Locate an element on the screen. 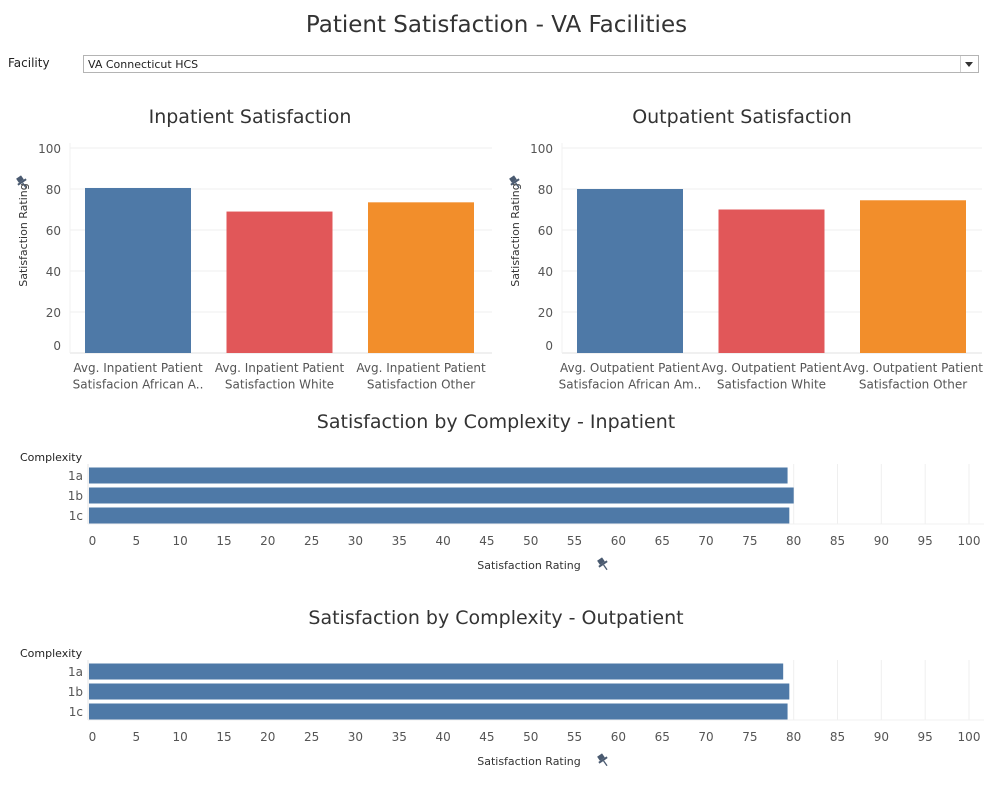 This screenshot has width=993, height=795. chart-3-xtick-label: 0 is located at coordinates (93, 737).